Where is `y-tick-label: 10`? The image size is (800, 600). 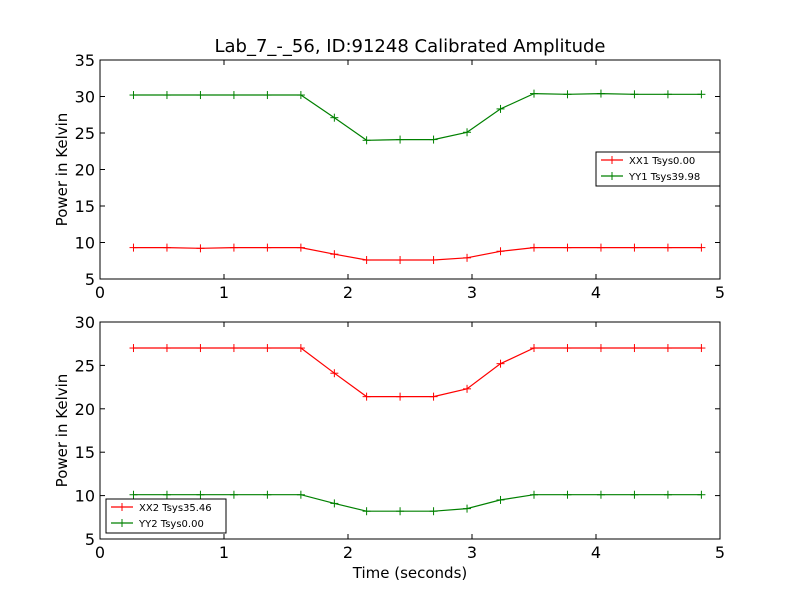 y-tick-label: 10 is located at coordinates (85, 496).